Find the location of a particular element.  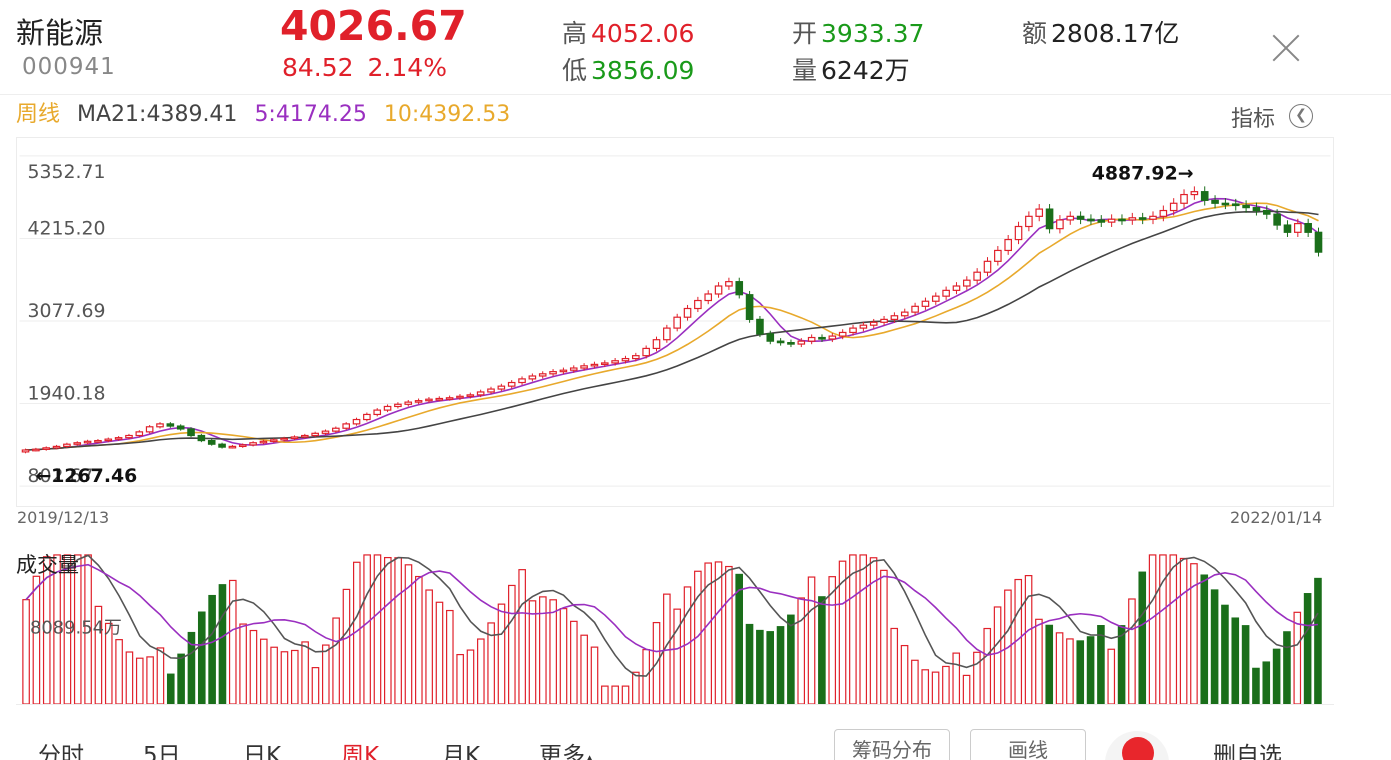

max-price-annotation: 4887.92→ is located at coordinates (1143, 174).